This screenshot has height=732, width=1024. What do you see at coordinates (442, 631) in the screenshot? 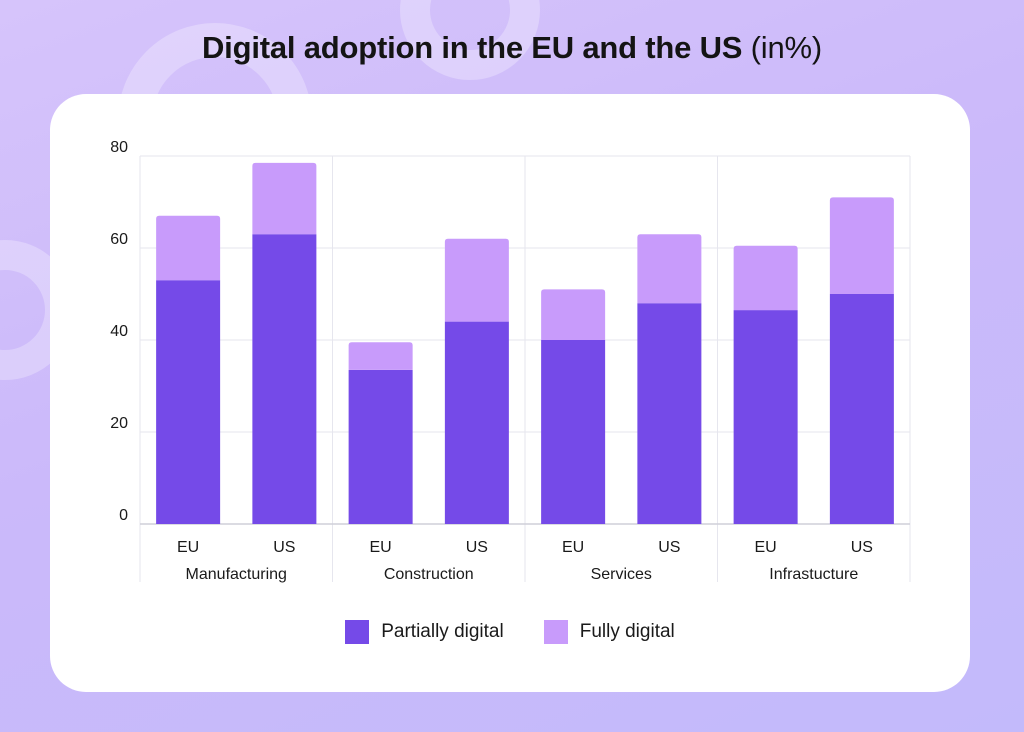
I see `legend-label-partially-digital: Partially digital` at bounding box center [442, 631].